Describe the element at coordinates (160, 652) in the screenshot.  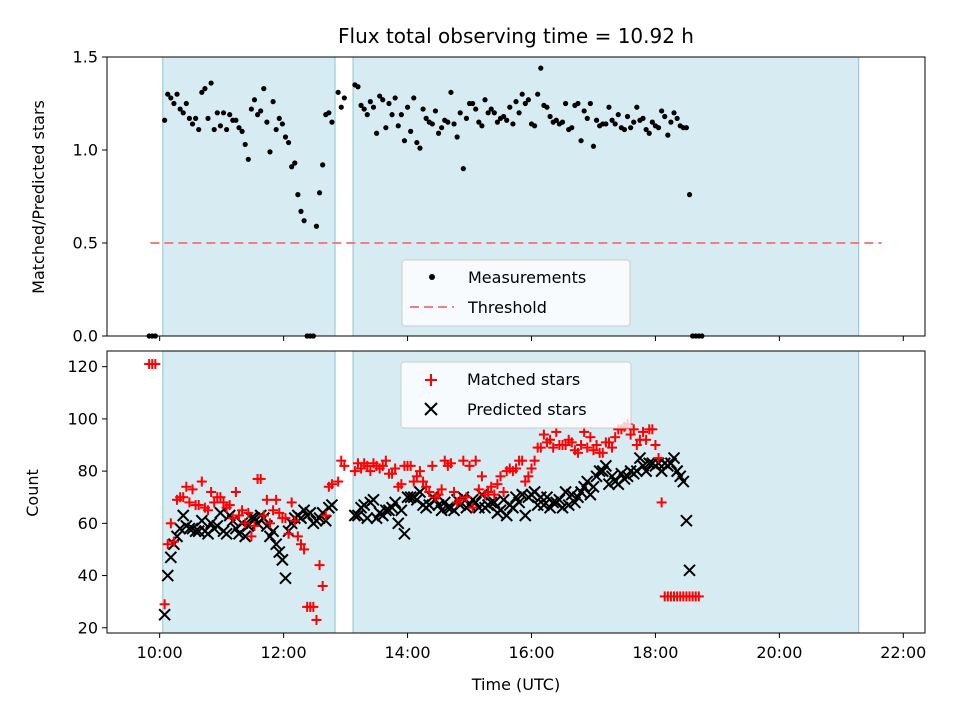
I see `bottom-x-tick-label: 10:00` at that location.